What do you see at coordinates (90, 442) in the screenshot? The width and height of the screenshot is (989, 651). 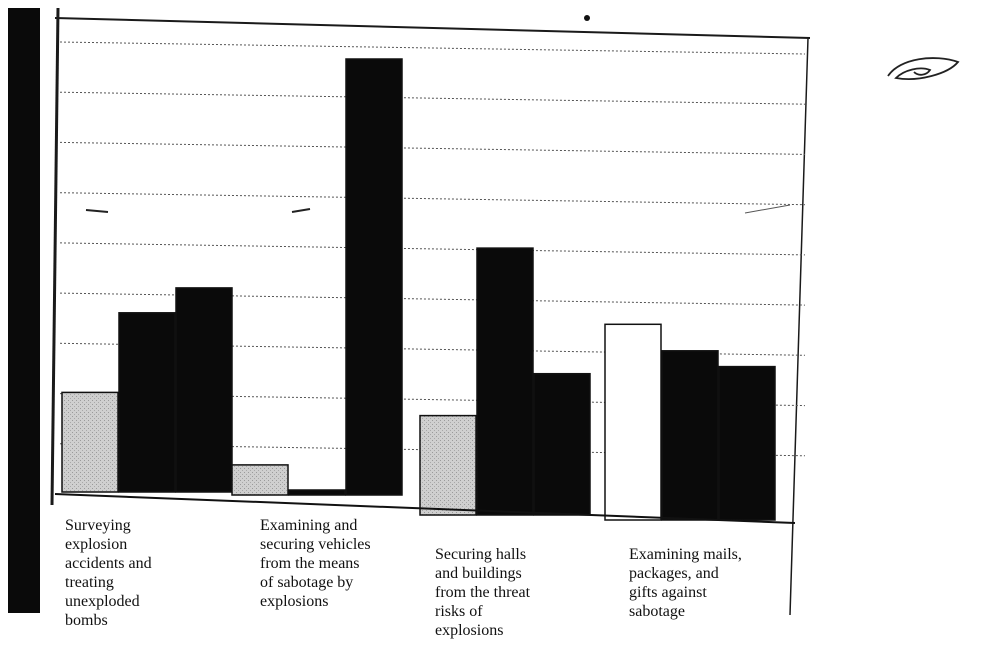 I see `bar-series1-cat1` at bounding box center [90, 442].